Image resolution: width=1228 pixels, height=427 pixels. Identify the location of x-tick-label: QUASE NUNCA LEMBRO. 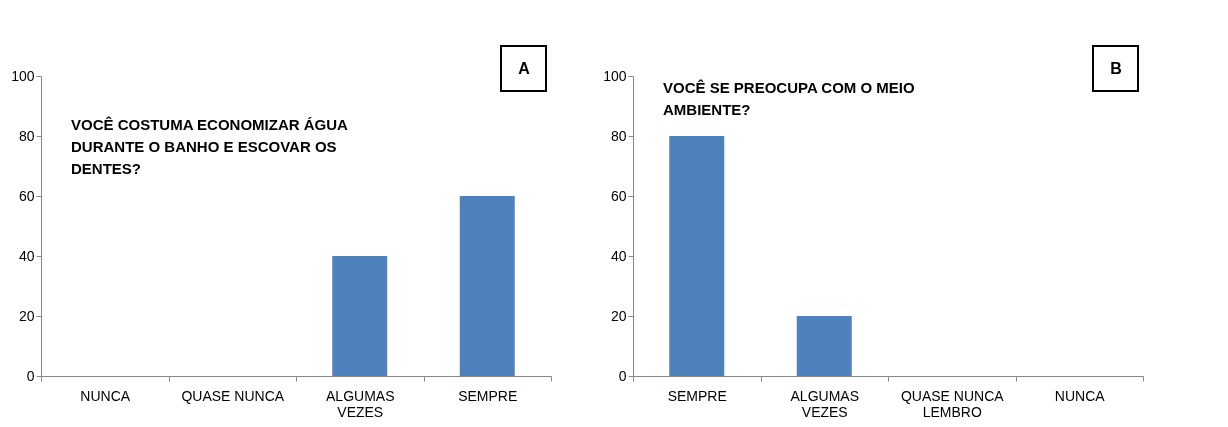
(952, 403).